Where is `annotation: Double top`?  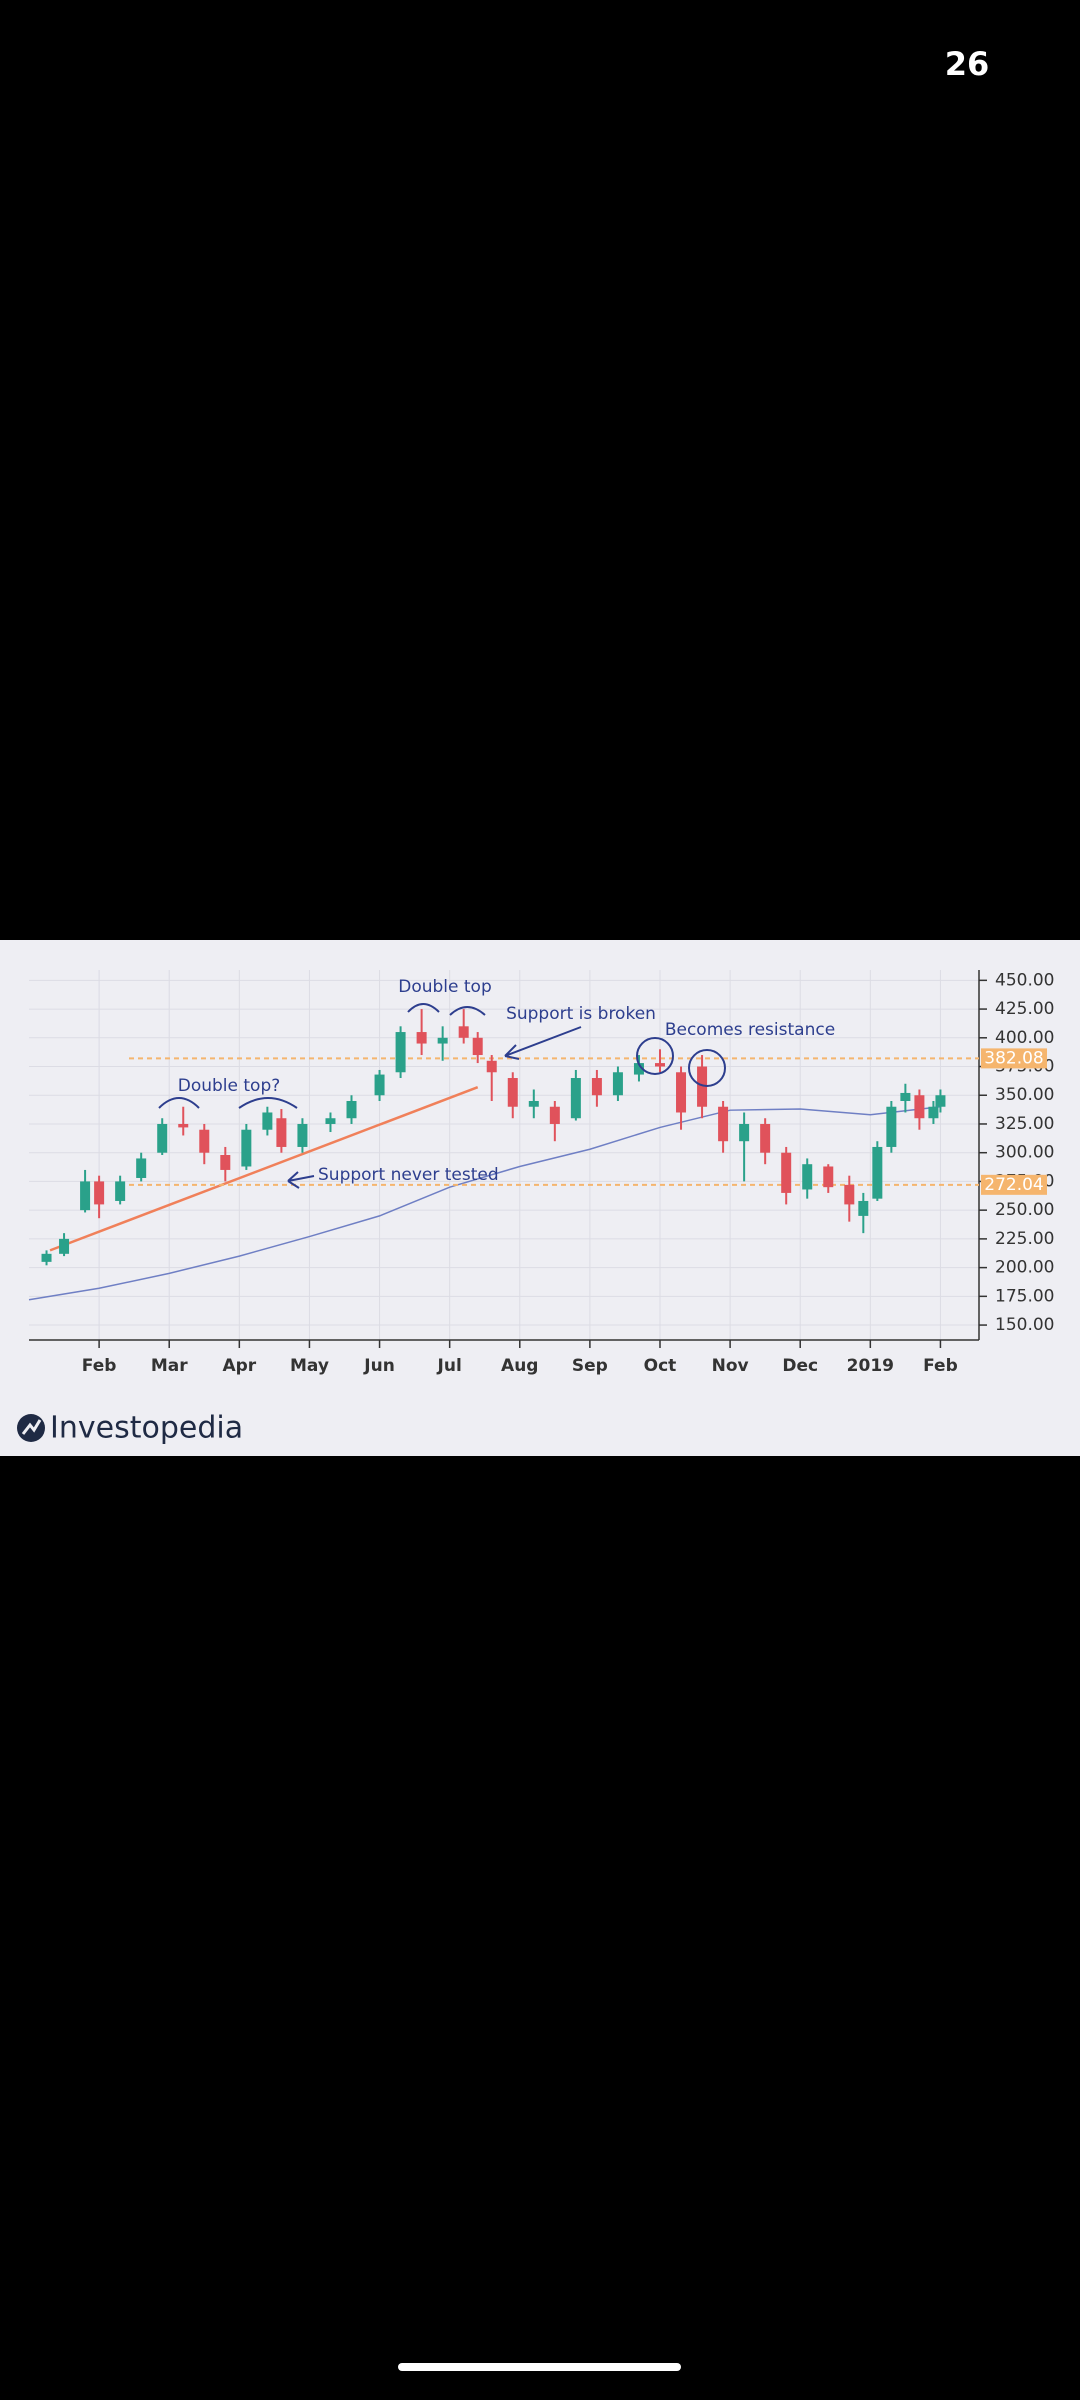 annotation: Double top is located at coordinates (445, 987).